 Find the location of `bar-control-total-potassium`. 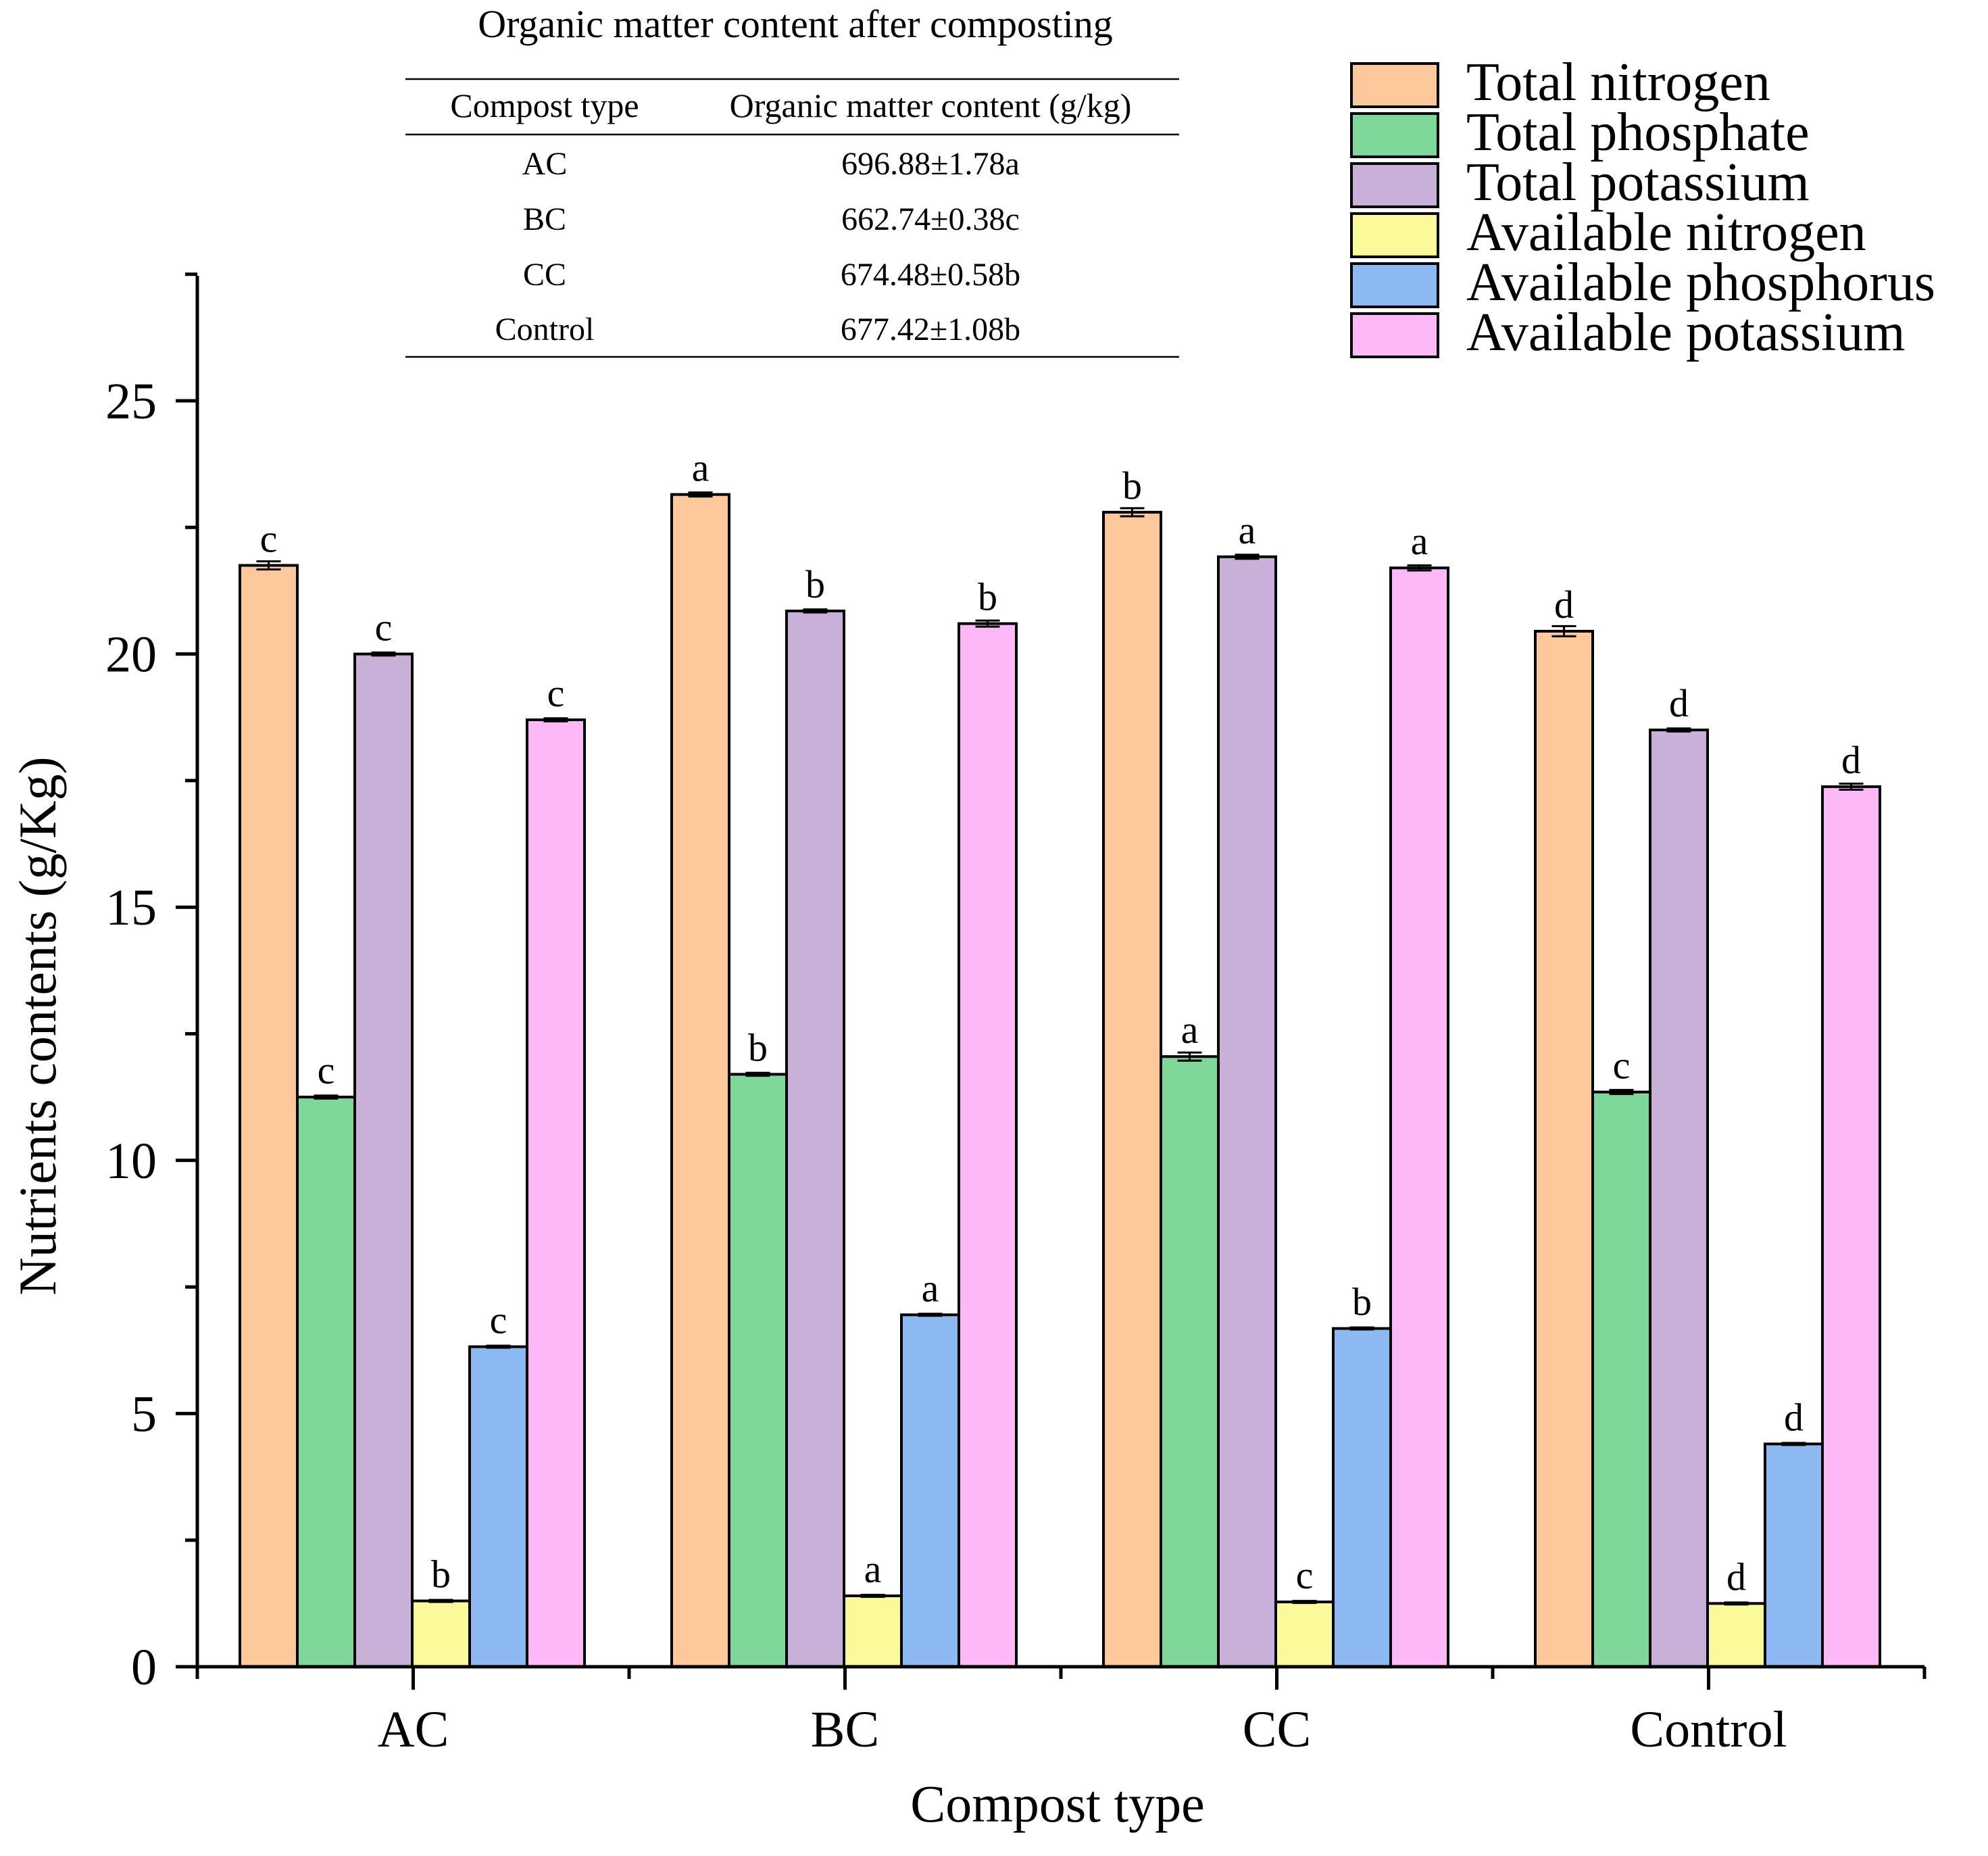

bar-control-total-potassium is located at coordinates (1679, 1198).